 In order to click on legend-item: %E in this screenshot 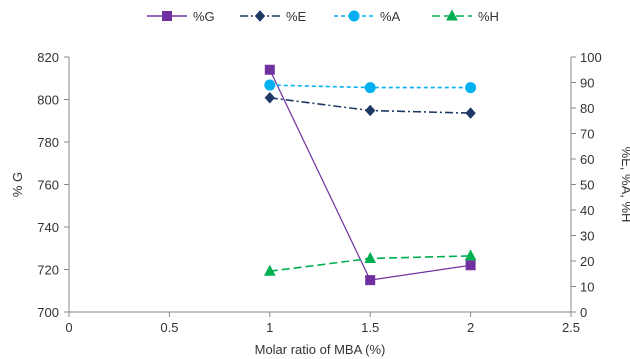, I will do `click(273, 16)`.